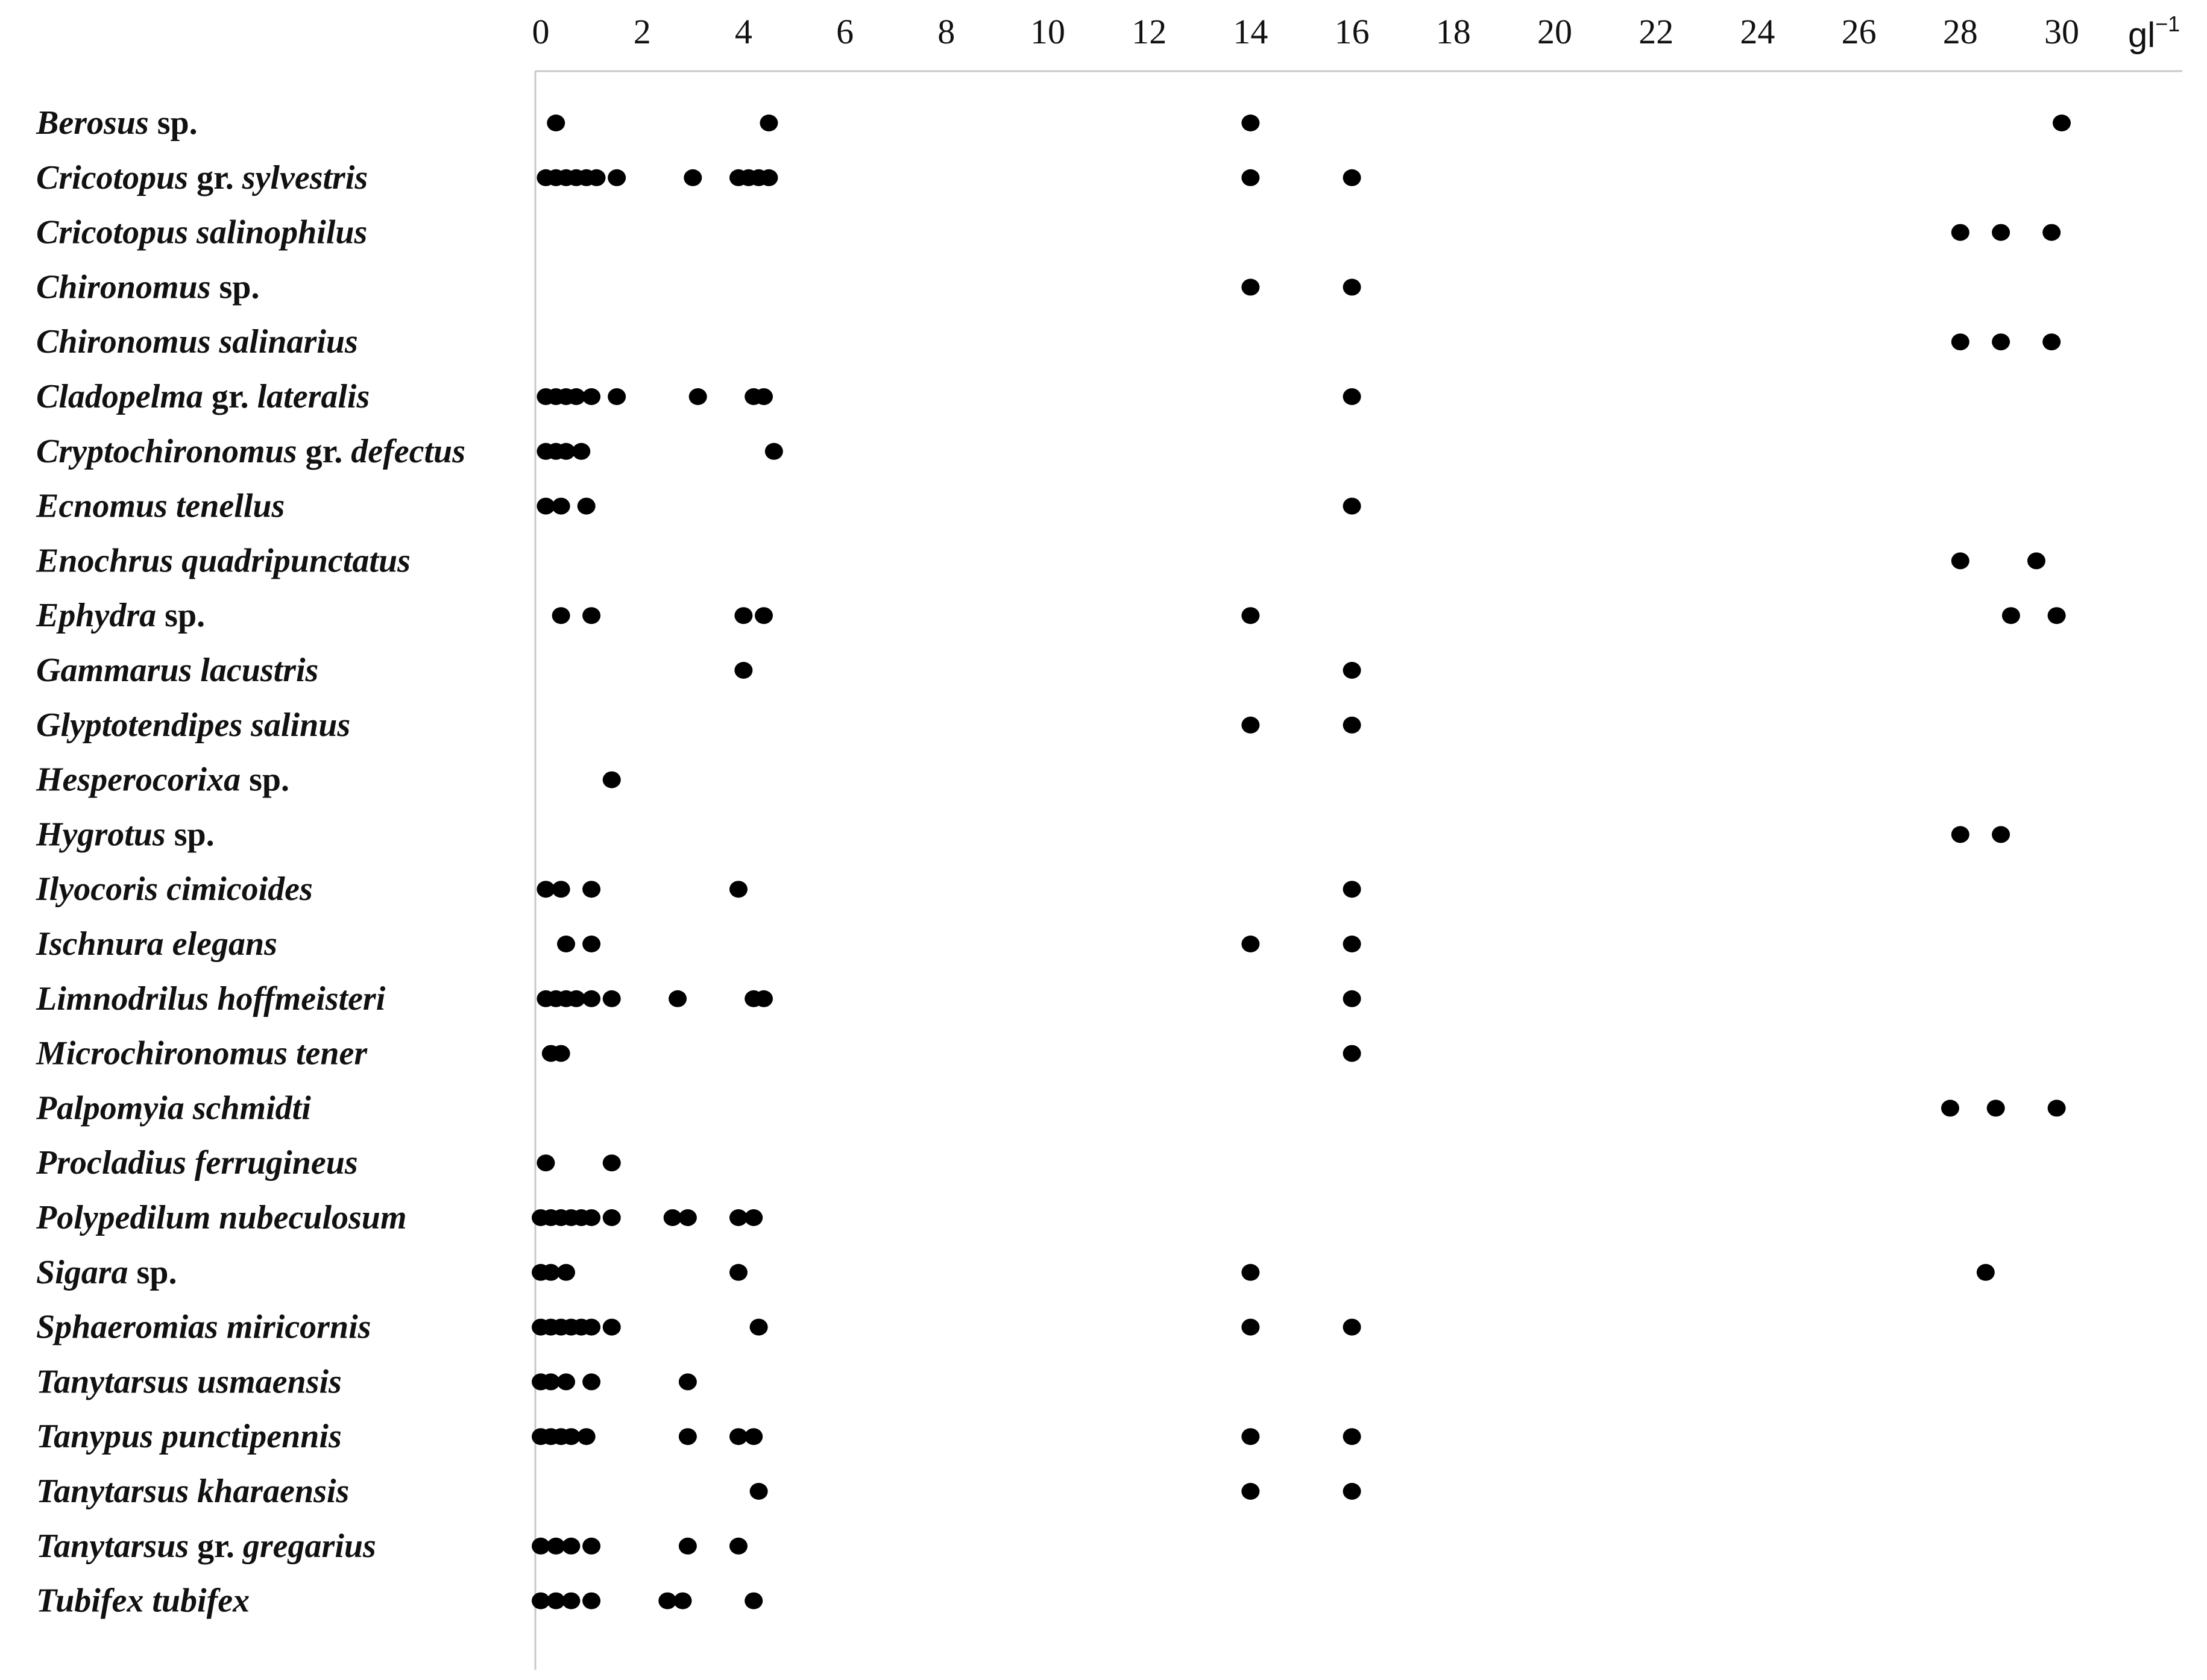  I want to click on x-tick-label: 2, so click(642, 31).